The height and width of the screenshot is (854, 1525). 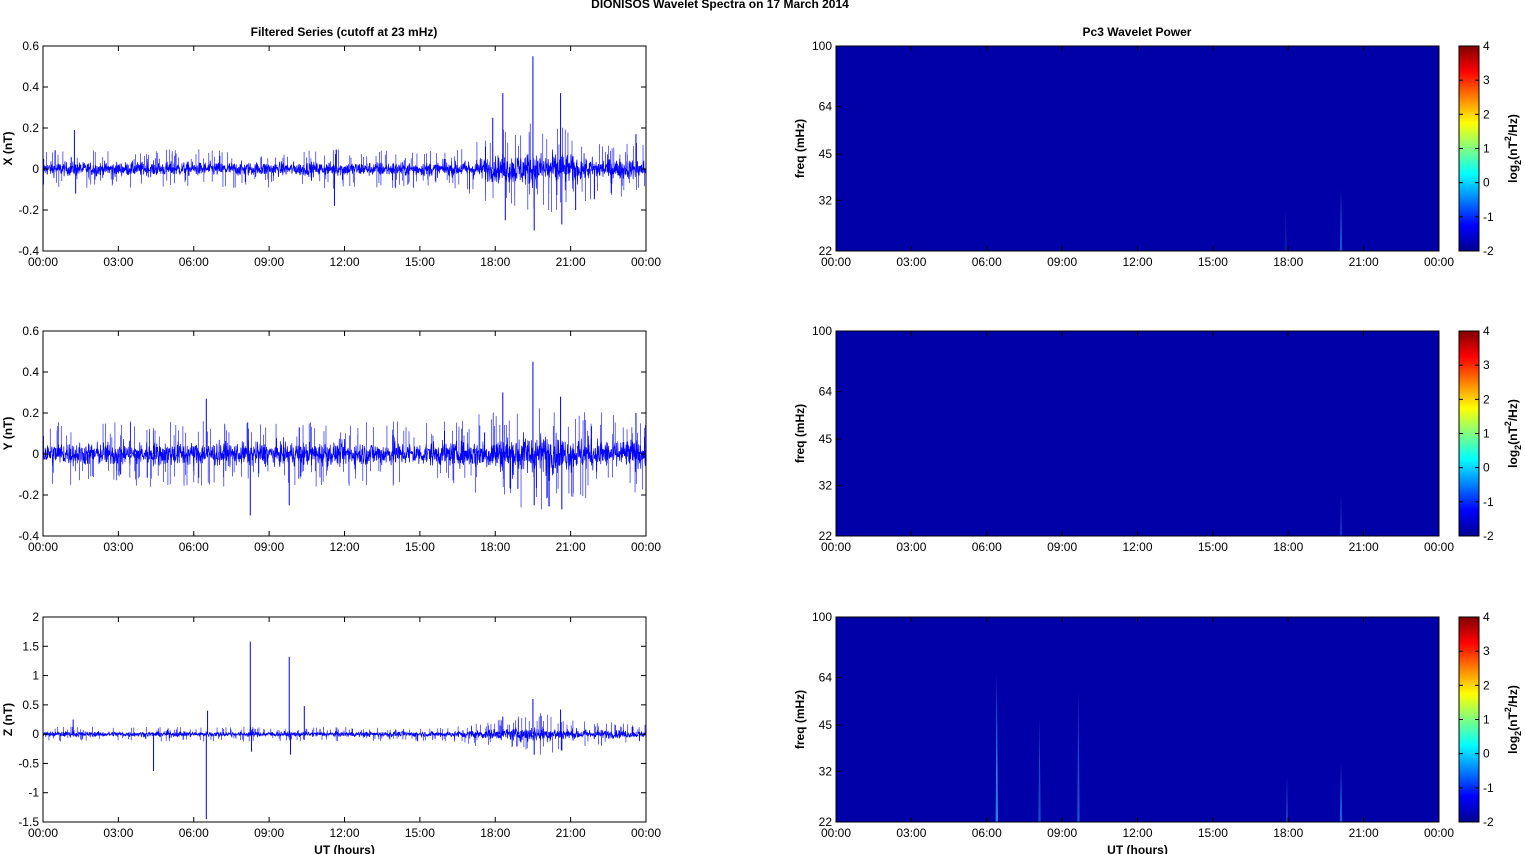 What do you see at coordinates (8, 149) in the screenshot?
I see `ylabel: X (nT)` at bounding box center [8, 149].